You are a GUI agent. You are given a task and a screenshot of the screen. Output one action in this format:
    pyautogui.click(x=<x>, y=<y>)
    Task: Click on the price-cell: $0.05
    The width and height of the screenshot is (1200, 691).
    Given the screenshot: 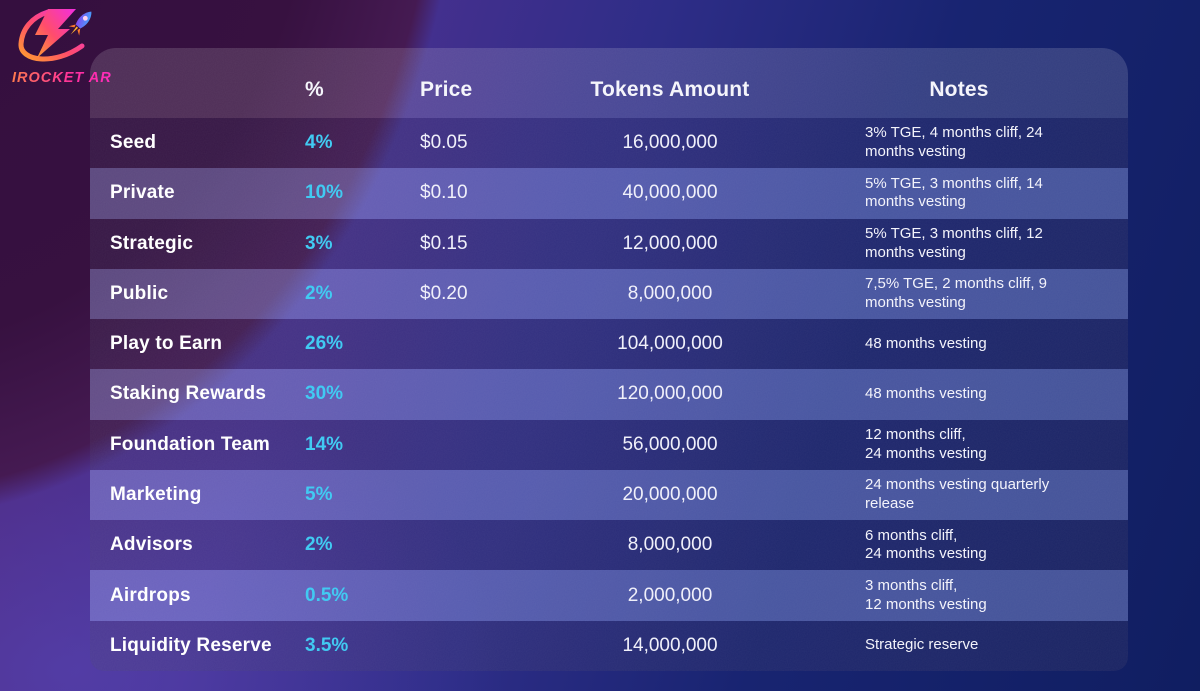 What is the action you would take?
    pyautogui.click(x=444, y=143)
    